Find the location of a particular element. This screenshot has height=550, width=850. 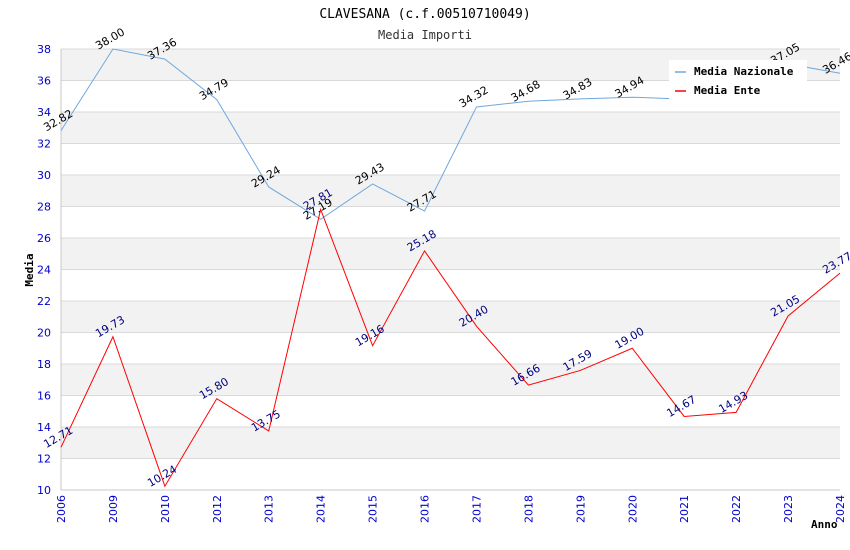

x-tick-label: 2022 is located at coordinates (736, 509).